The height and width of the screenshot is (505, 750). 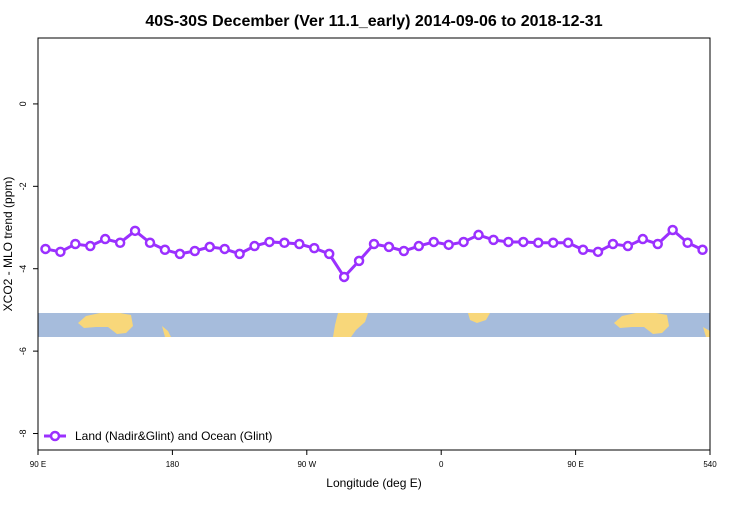 What do you see at coordinates (23, 351) in the screenshot?
I see `y-tick-label: -6` at bounding box center [23, 351].